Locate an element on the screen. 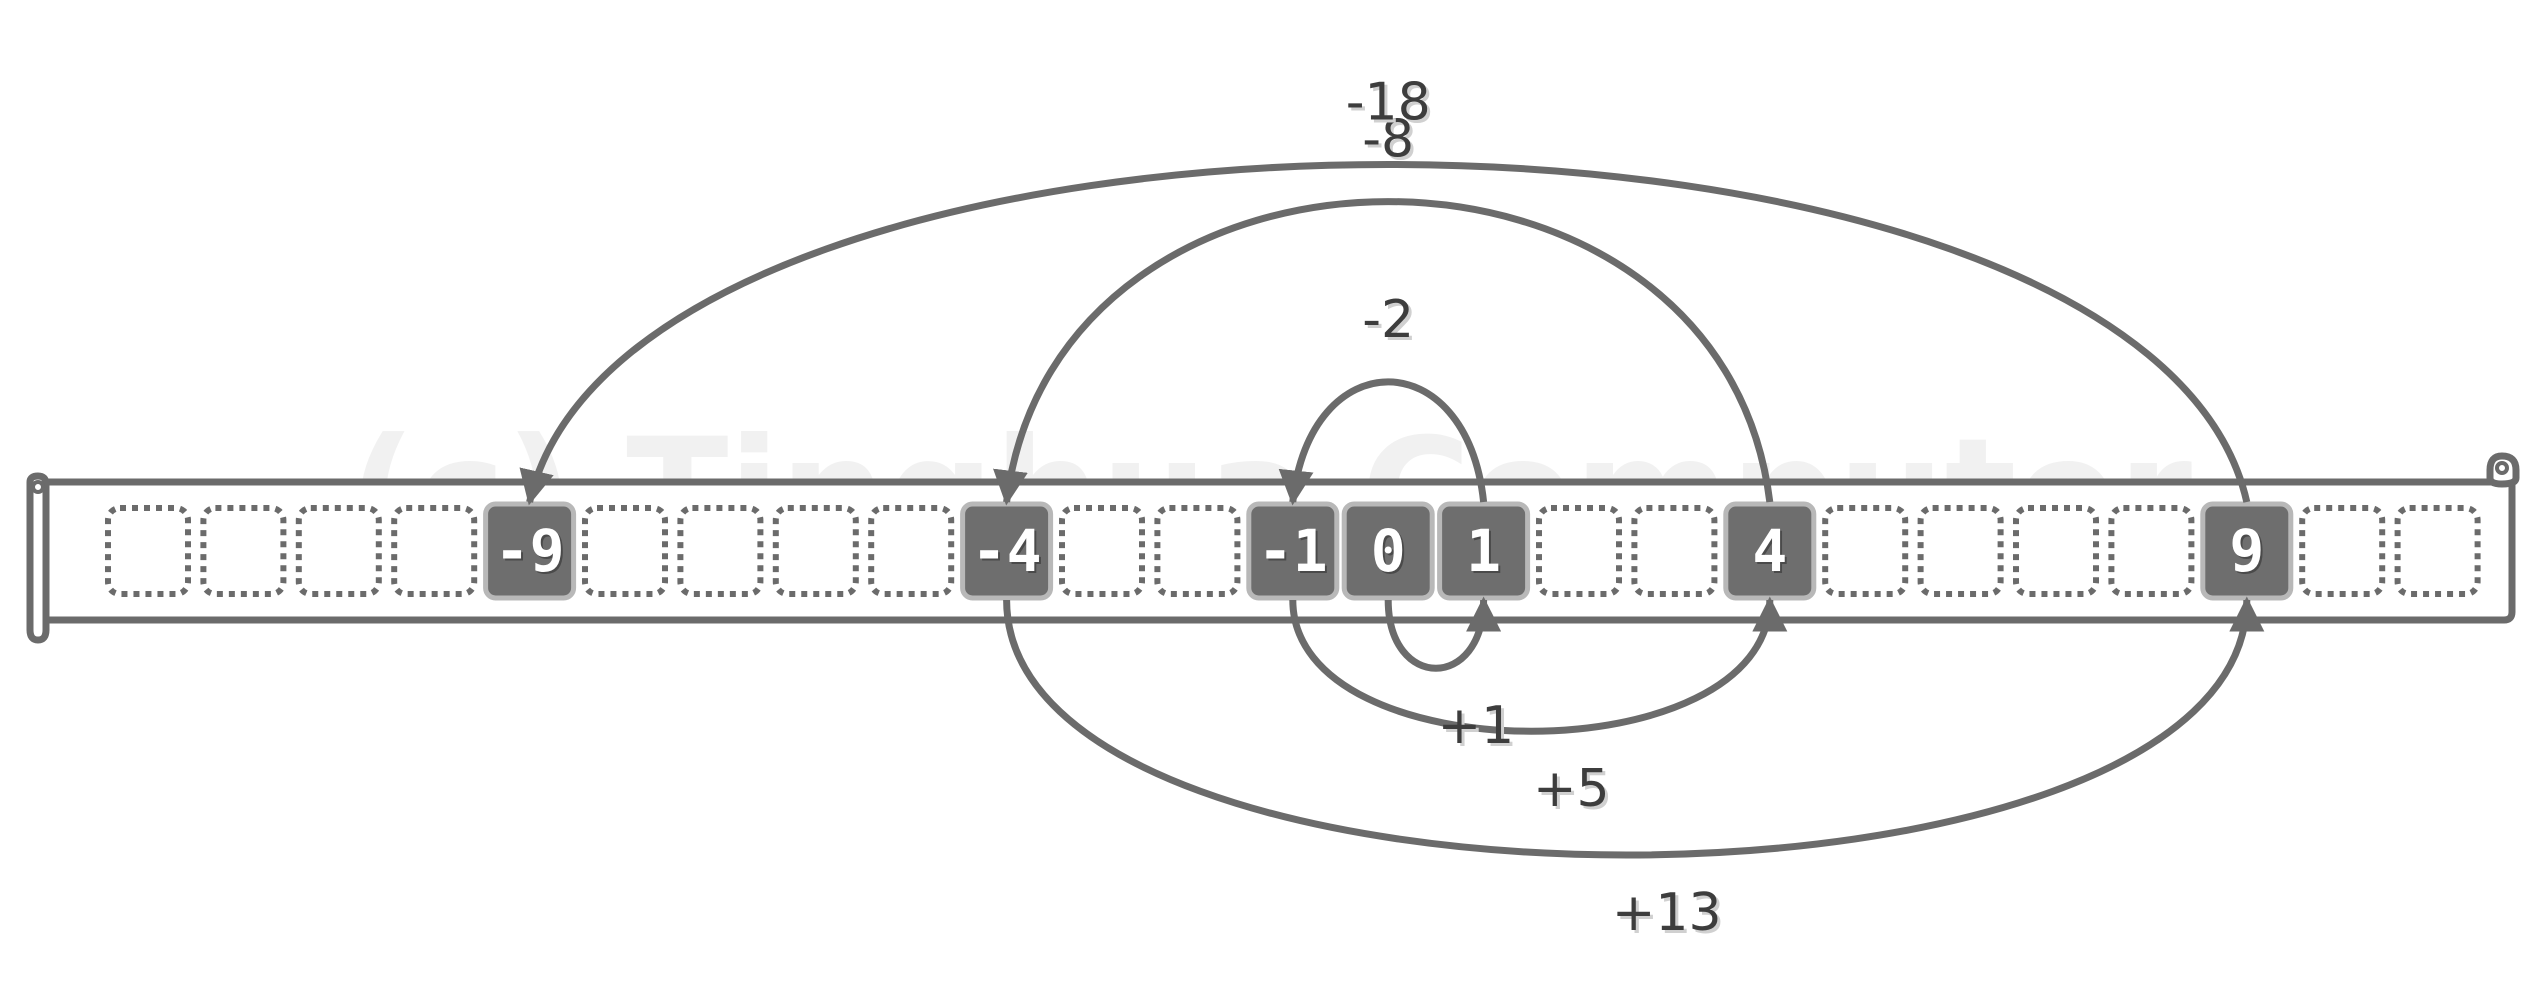  visited-cell: -4-4 is located at coordinates (1007, 551).